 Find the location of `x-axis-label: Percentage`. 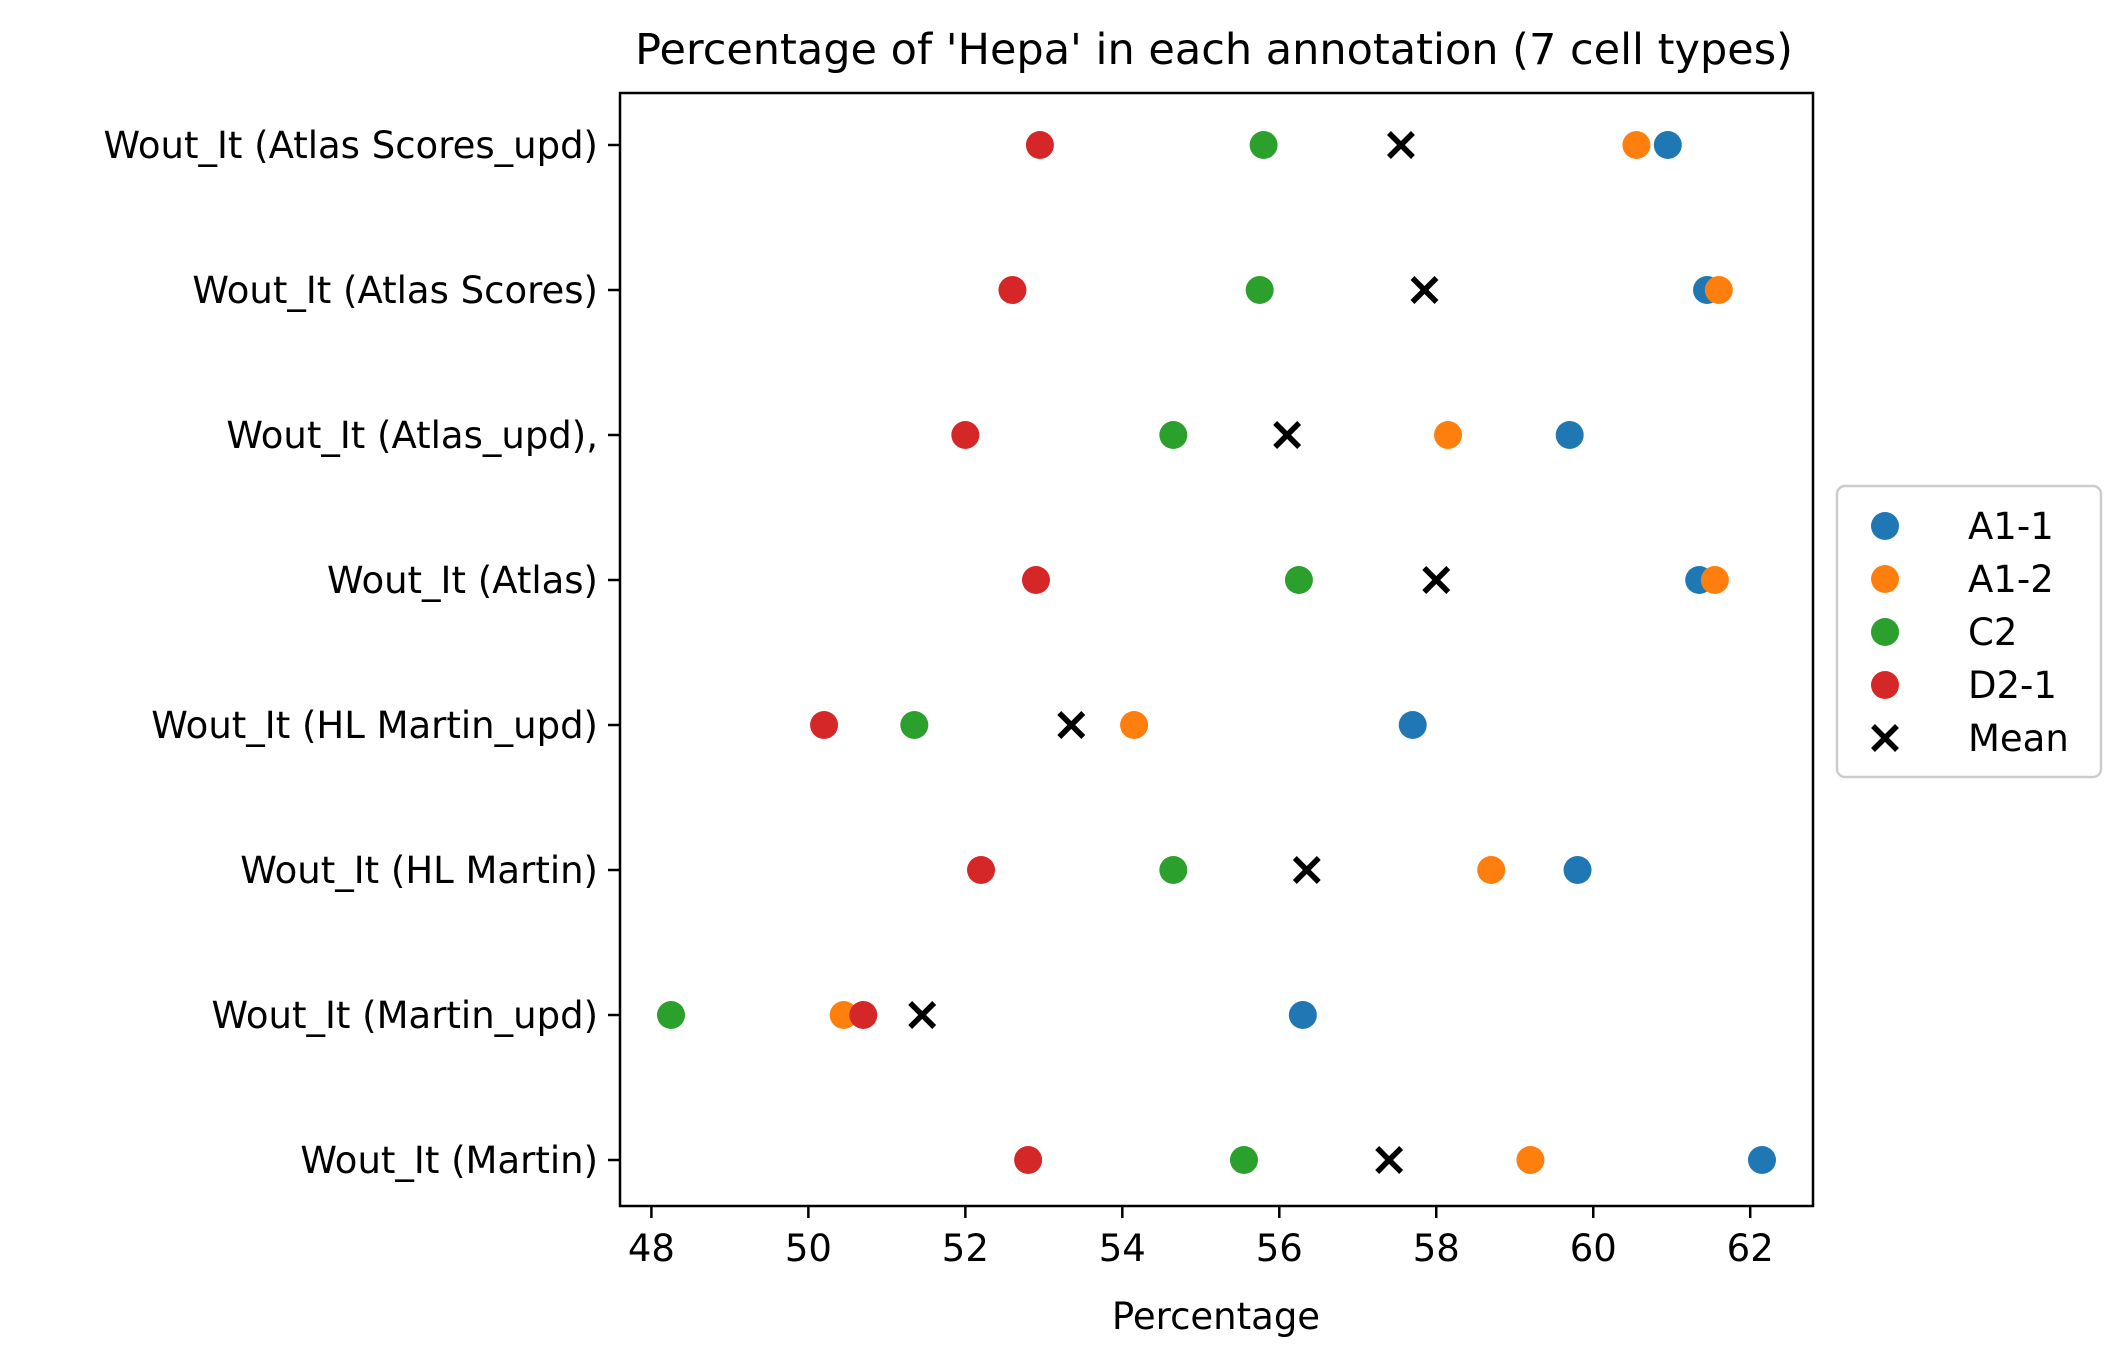

x-axis-label: Percentage is located at coordinates (1216, 1316).